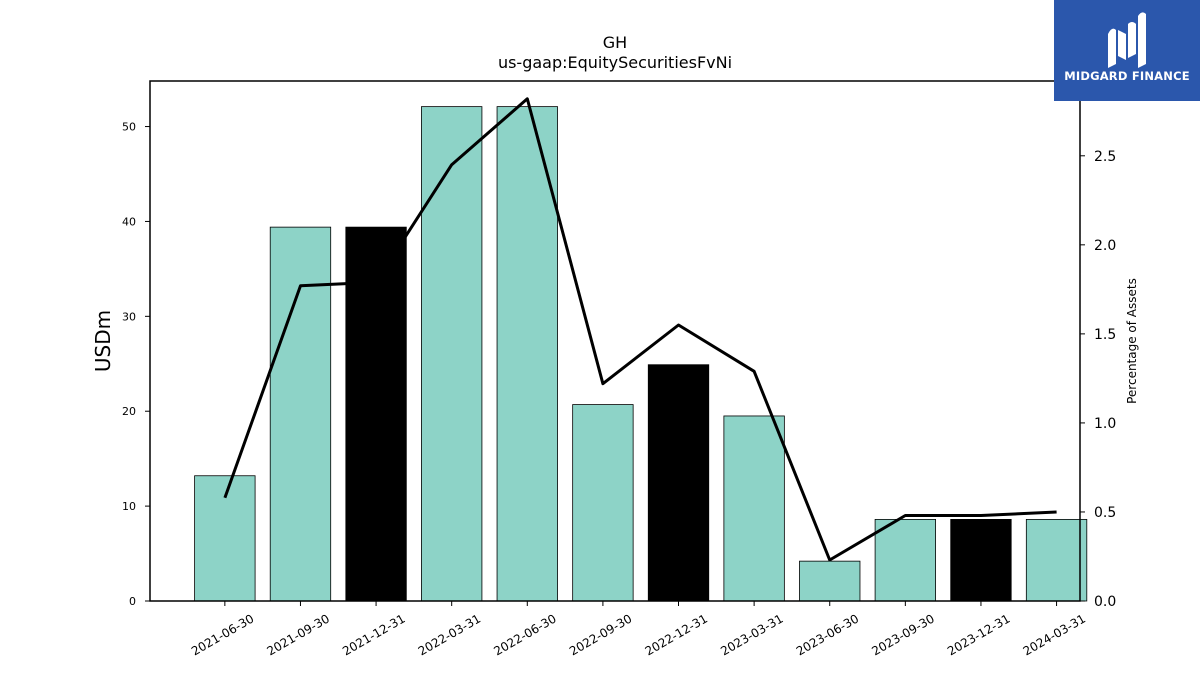 The image size is (1200, 675). What do you see at coordinates (1105, 513) in the screenshot?
I see `y2-tick-label: 0.5` at bounding box center [1105, 513].